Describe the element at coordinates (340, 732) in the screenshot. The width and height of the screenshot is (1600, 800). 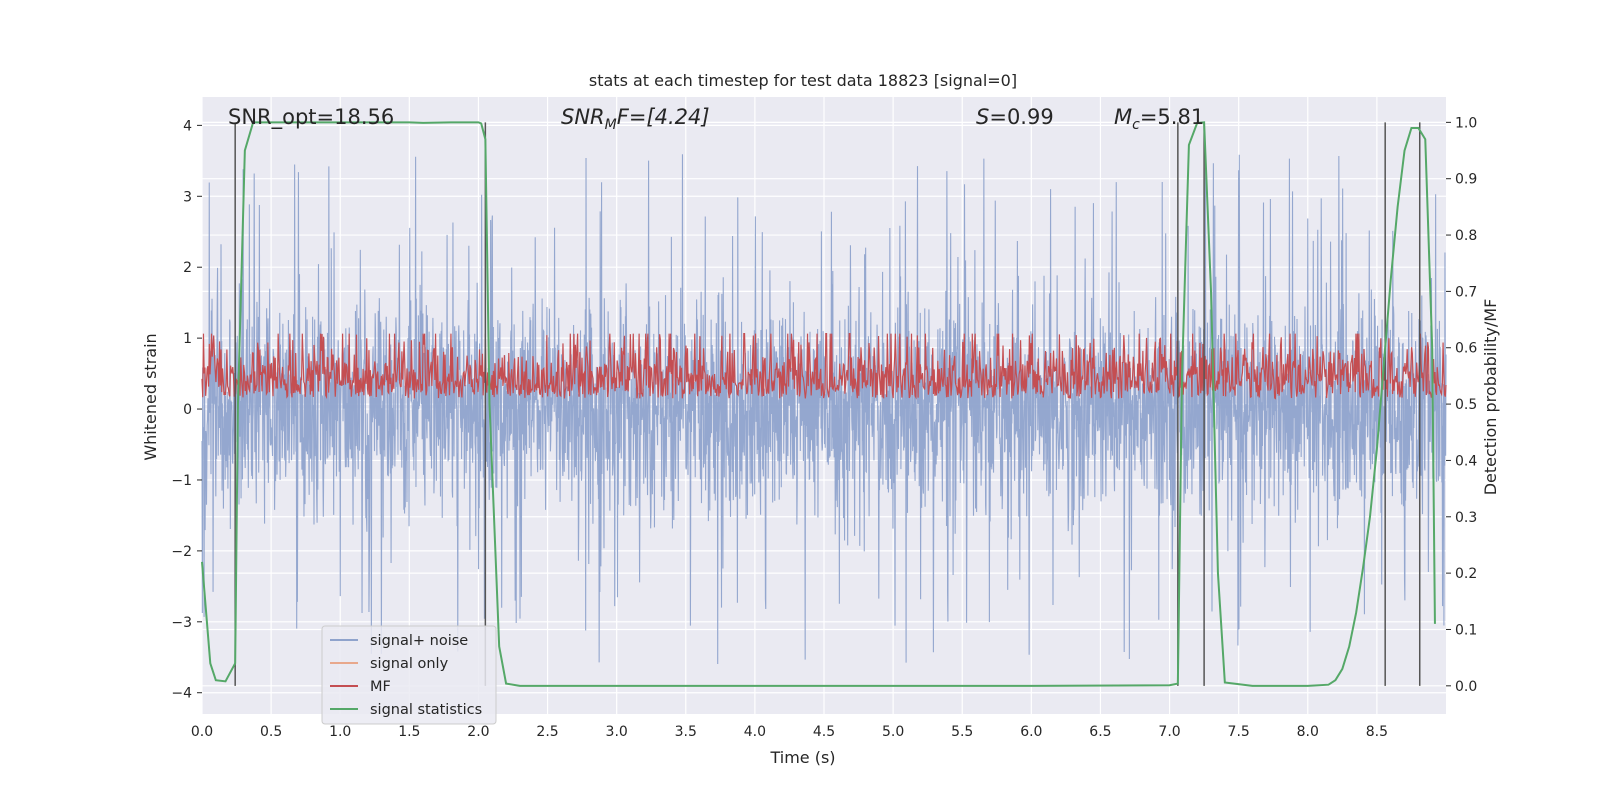
I see `x-tick-label: 1.0` at that location.